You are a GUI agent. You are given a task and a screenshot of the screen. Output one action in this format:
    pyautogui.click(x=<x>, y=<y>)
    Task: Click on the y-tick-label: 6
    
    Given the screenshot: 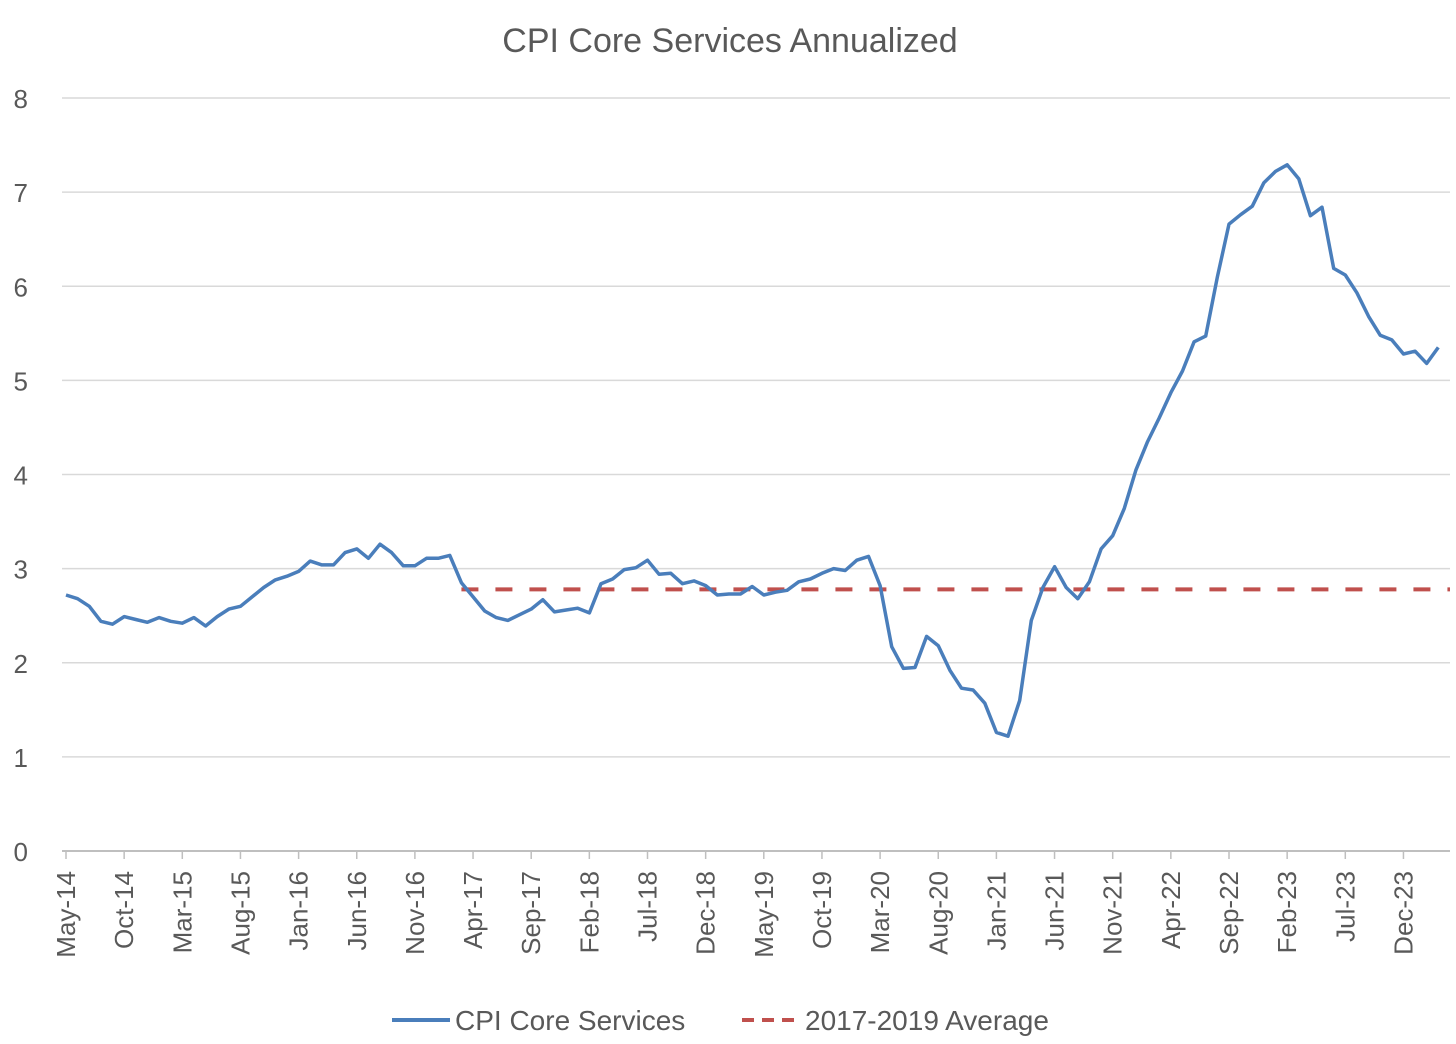 What is the action you would take?
    pyautogui.click(x=21, y=287)
    